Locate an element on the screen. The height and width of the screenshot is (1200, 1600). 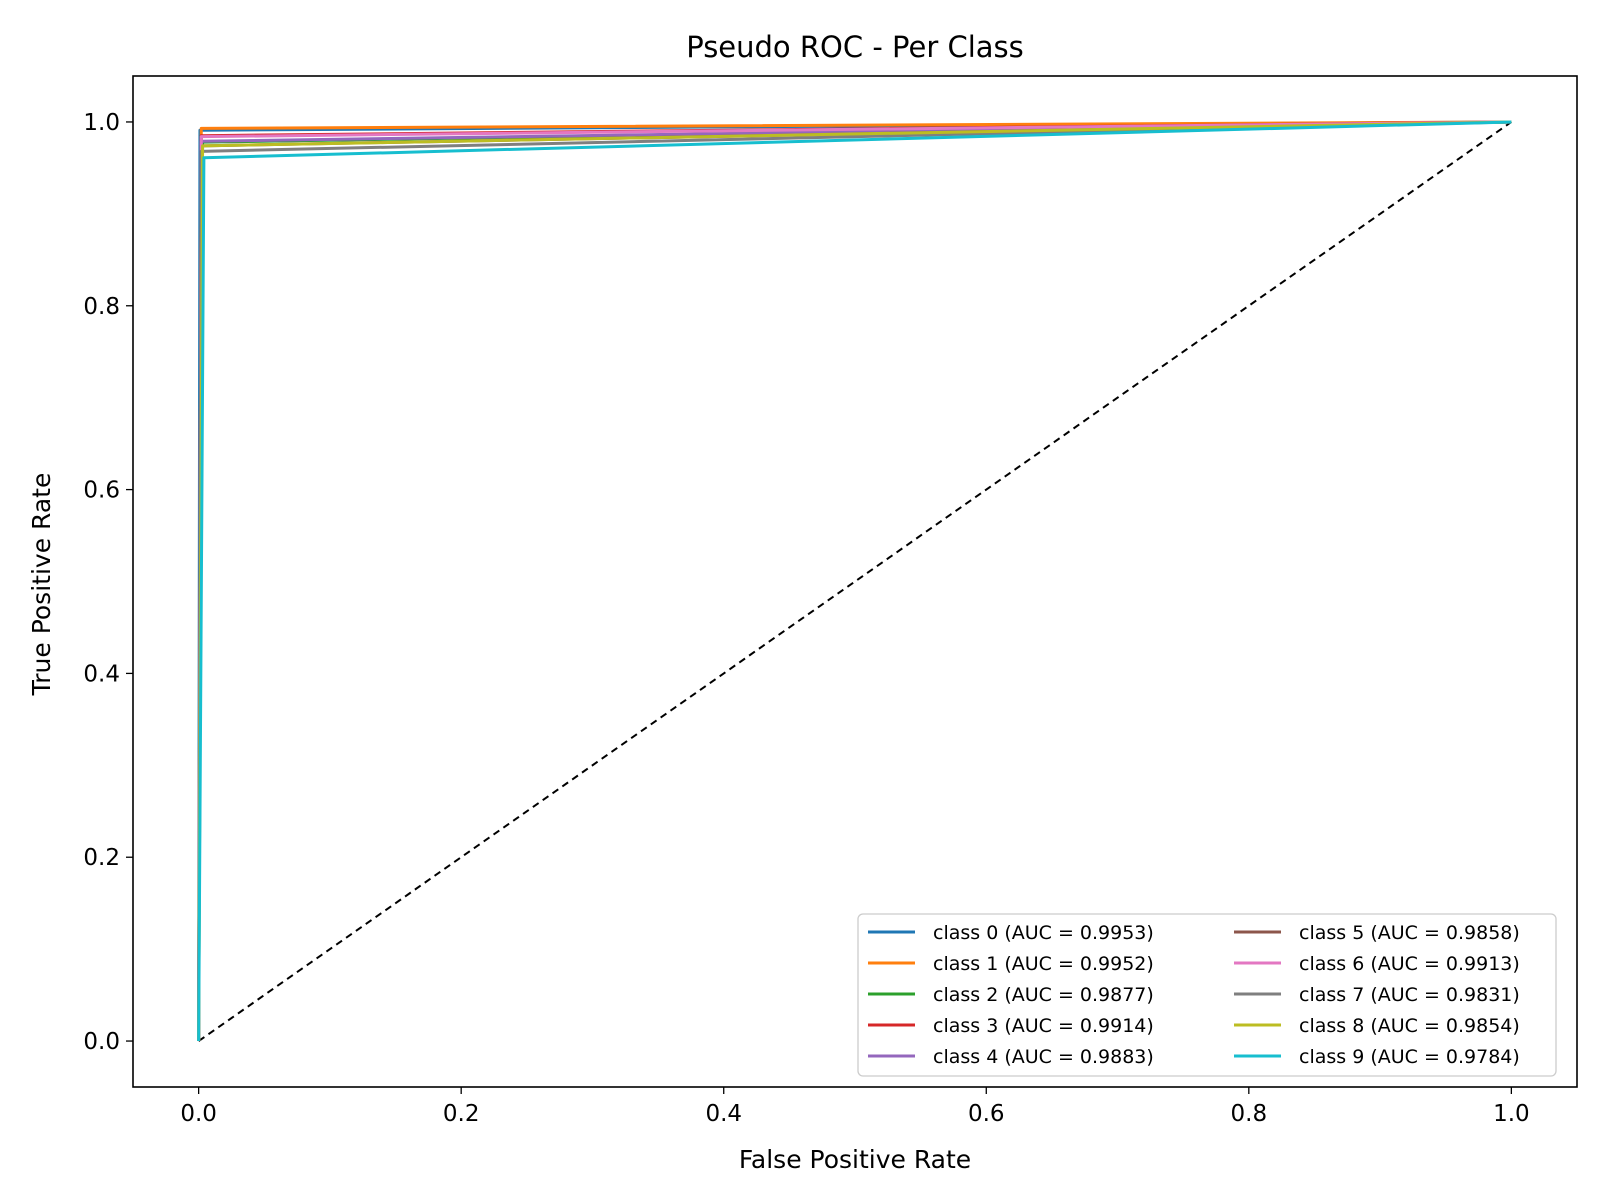
legend-label-class-1: class 1 (AUC = 0.9952) is located at coordinates (1043, 964).